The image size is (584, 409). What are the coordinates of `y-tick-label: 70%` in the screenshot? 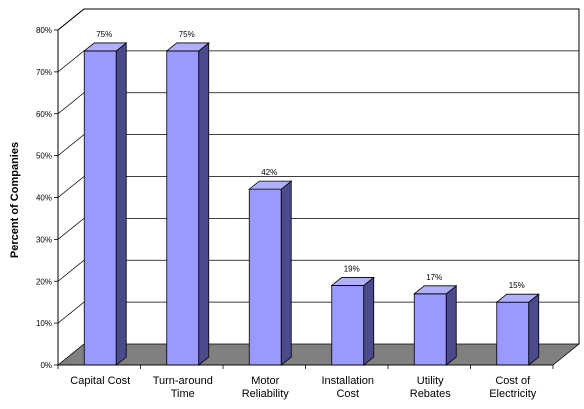 It's located at (44, 72).